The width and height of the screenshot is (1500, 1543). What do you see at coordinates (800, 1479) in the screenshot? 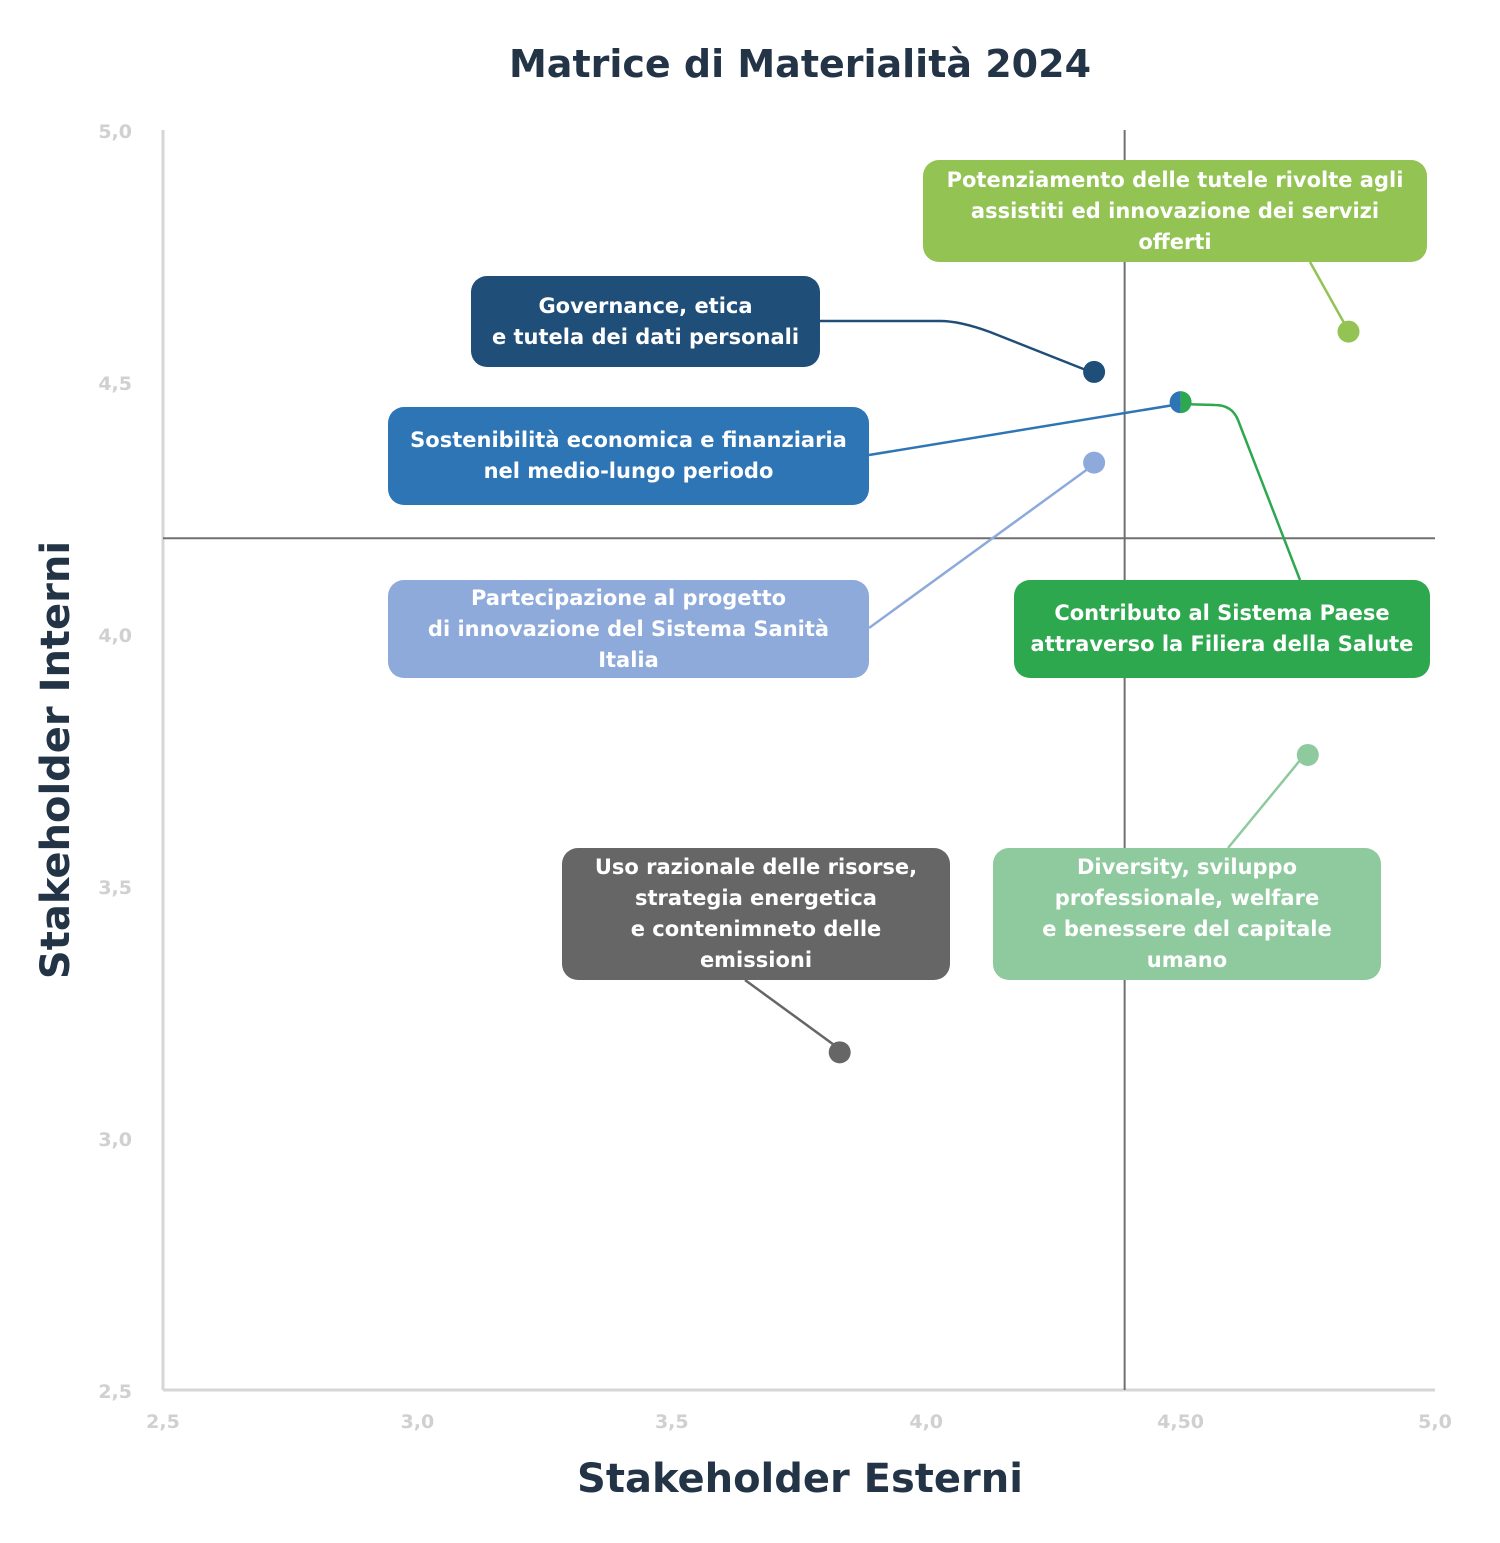
I see `x-axis-title: Stakeholder Esterni` at bounding box center [800, 1479].